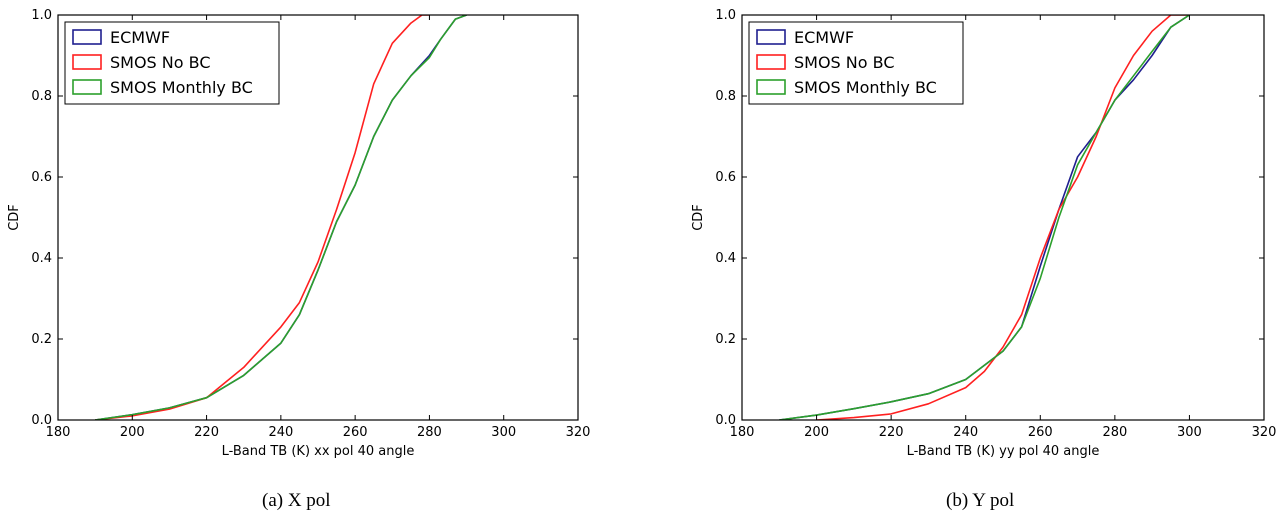  What do you see at coordinates (980, 500) in the screenshot?
I see `caption-right: (b) Y pol` at bounding box center [980, 500].